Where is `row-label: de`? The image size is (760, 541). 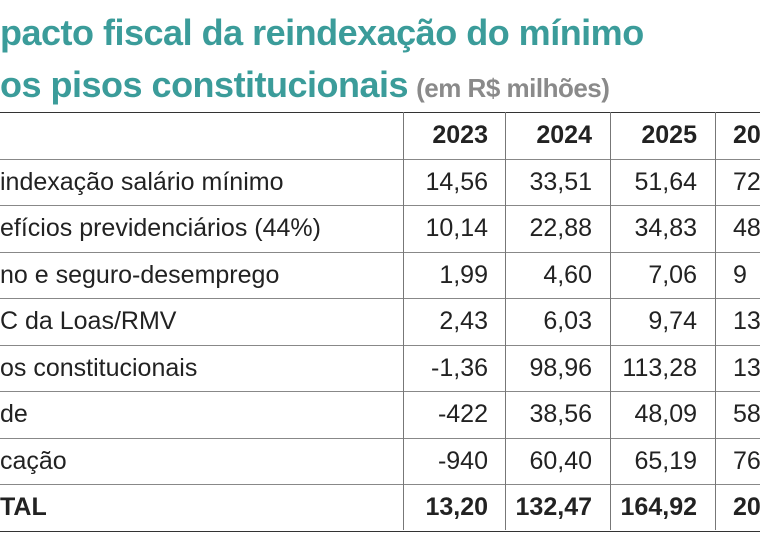 row-label: de is located at coordinates (14, 414).